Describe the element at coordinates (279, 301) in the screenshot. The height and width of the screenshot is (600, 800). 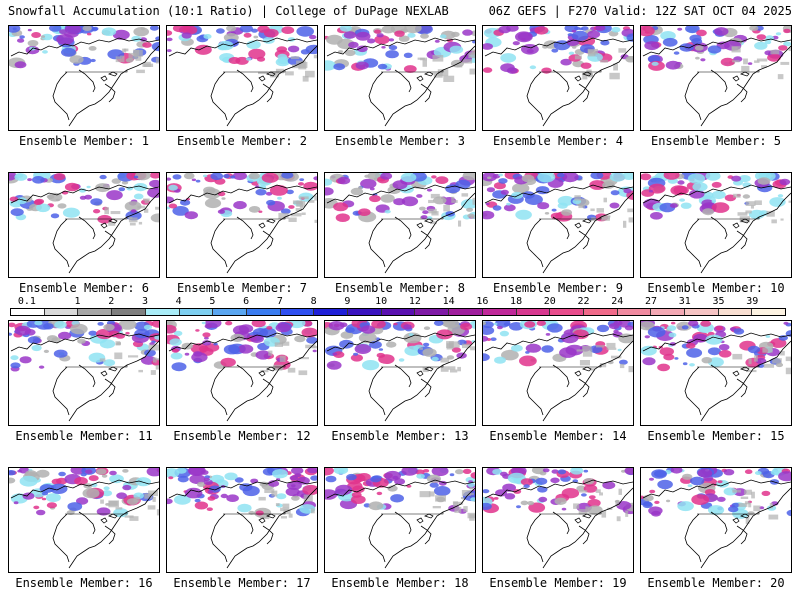
I see `colorbar-tick-label: 7` at that location.